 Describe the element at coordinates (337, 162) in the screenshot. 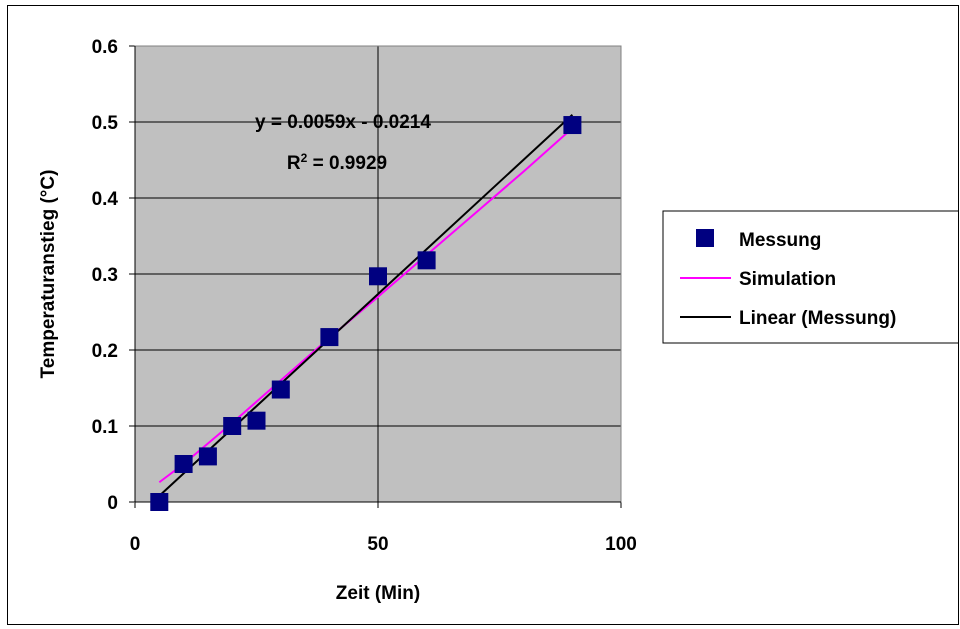

I see `r-squared-label: R2 = 0.9929` at that location.